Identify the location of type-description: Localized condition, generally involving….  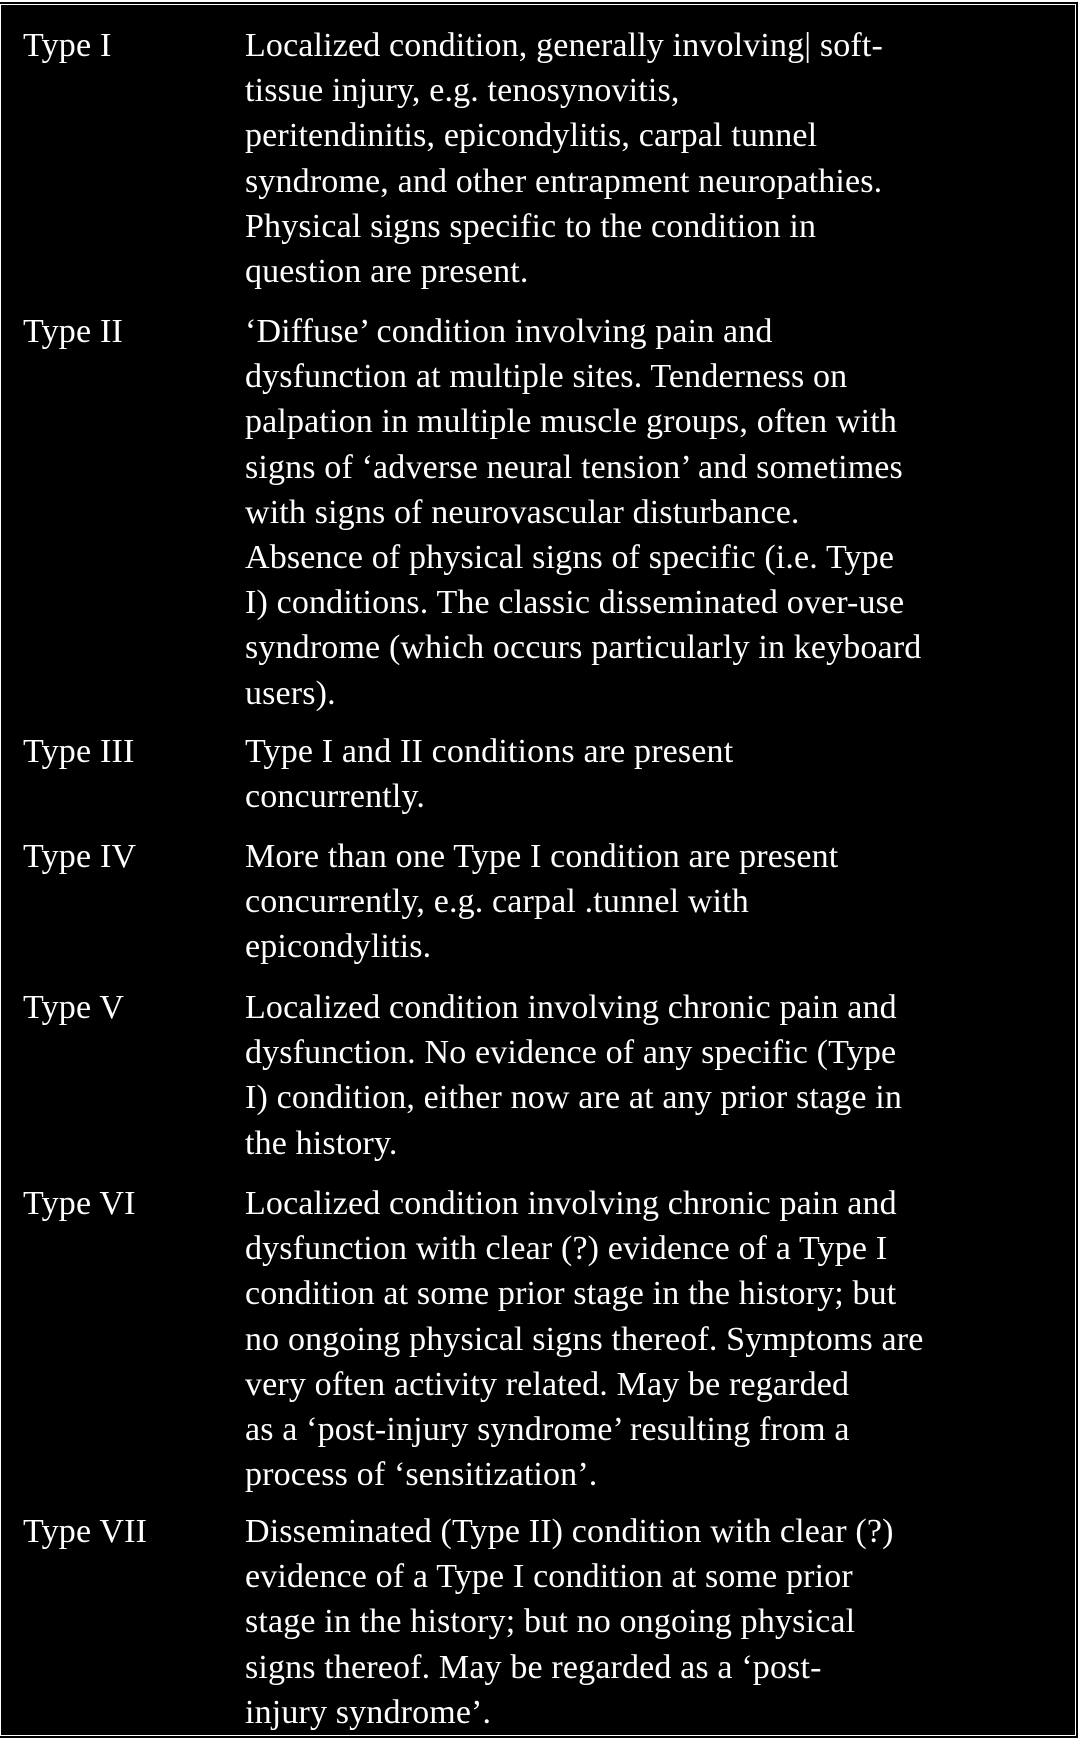
(564, 159).